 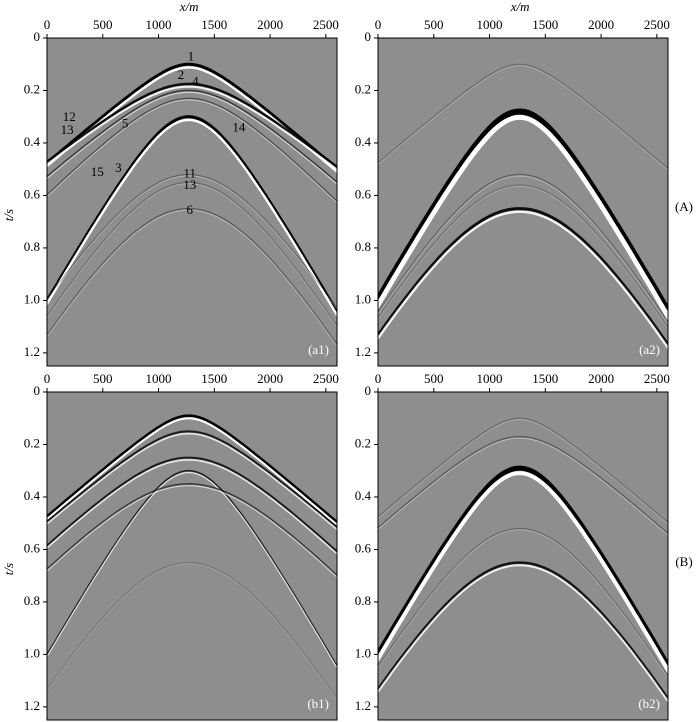 What do you see at coordinates (195, 81) in the screenshot?
I see `event-annotation: 4` at bounding box center [195, 81].